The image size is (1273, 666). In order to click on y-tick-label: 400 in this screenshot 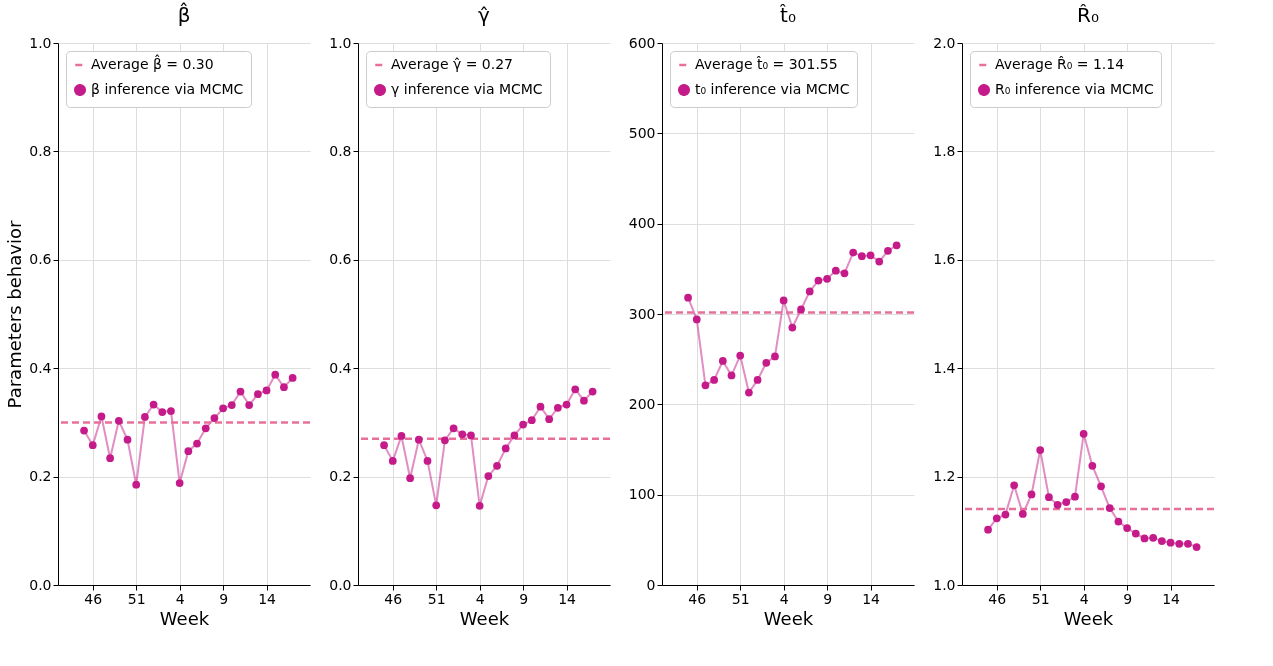, I will do `click(642, 223)`.